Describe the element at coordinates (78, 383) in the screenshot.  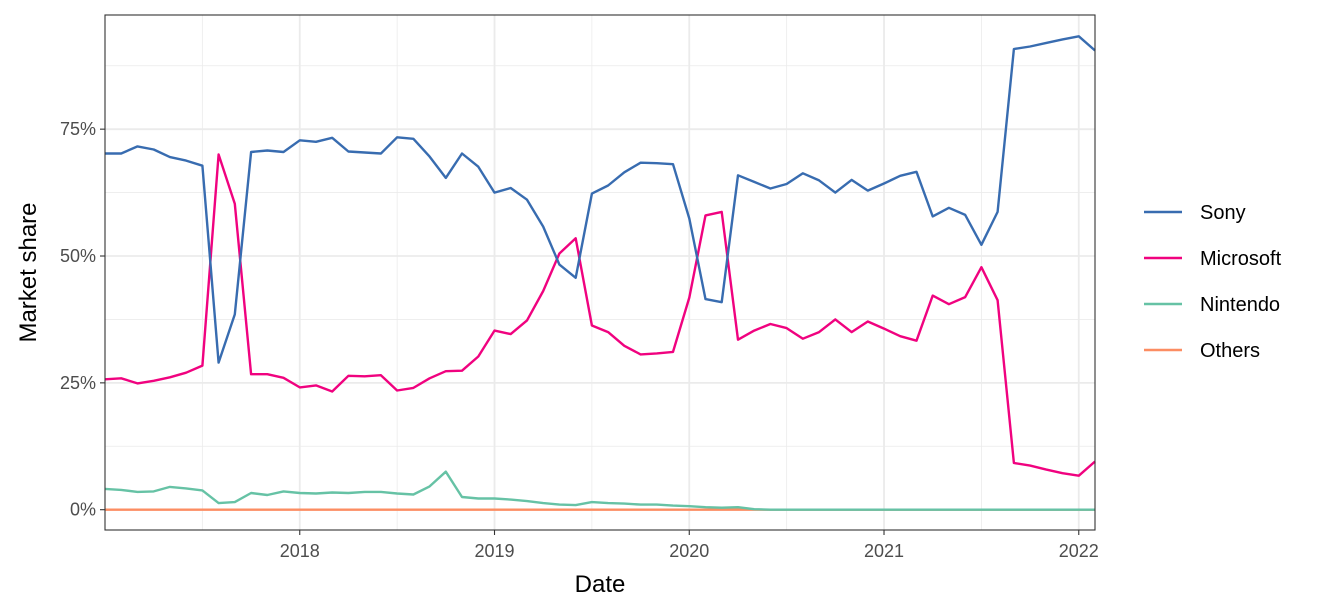
I see `y-tick-label: 25%` at that location.